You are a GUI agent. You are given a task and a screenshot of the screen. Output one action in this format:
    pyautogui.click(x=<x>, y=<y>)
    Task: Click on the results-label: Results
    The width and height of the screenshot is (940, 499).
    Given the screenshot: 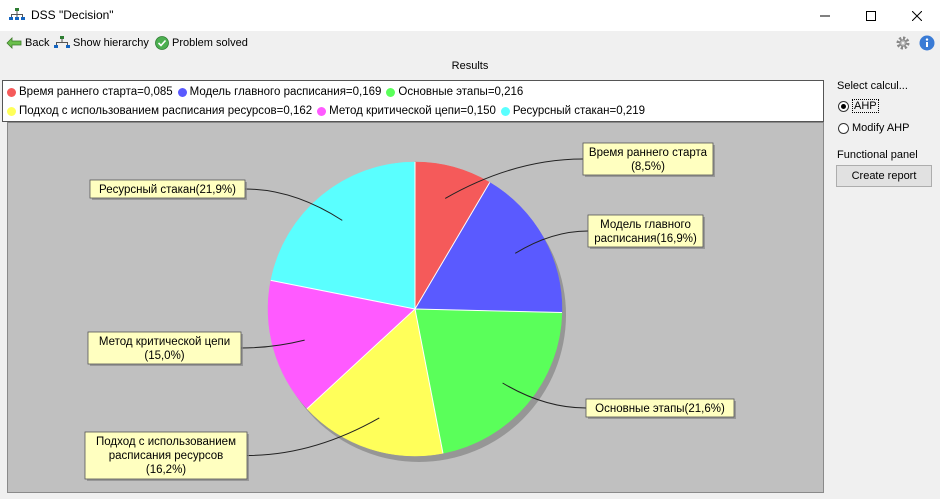 What is the action you would take?
    pyautogui.click(x=470, y=66)
    